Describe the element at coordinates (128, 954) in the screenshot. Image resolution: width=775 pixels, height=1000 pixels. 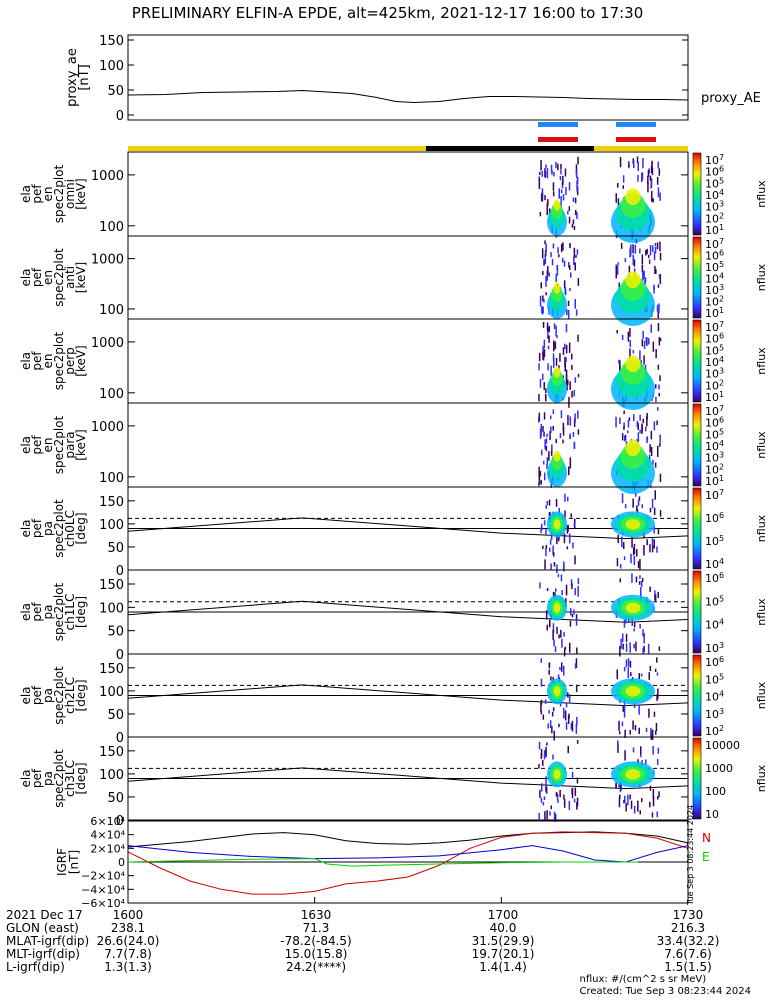
I see `timeline-row-value: 7.7(7.8)` at that location.